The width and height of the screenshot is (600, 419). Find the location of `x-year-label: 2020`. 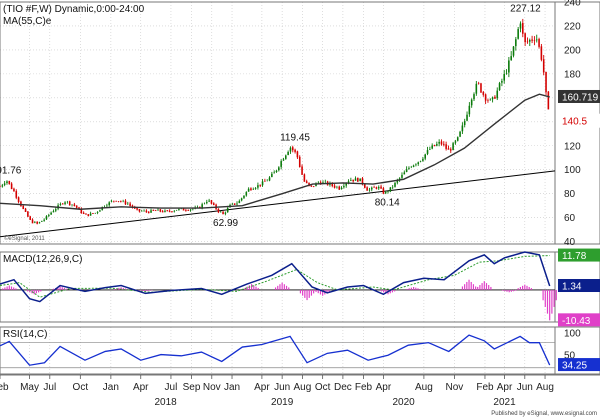

x-year-label: 2020 is located at coordinates (404, 402).